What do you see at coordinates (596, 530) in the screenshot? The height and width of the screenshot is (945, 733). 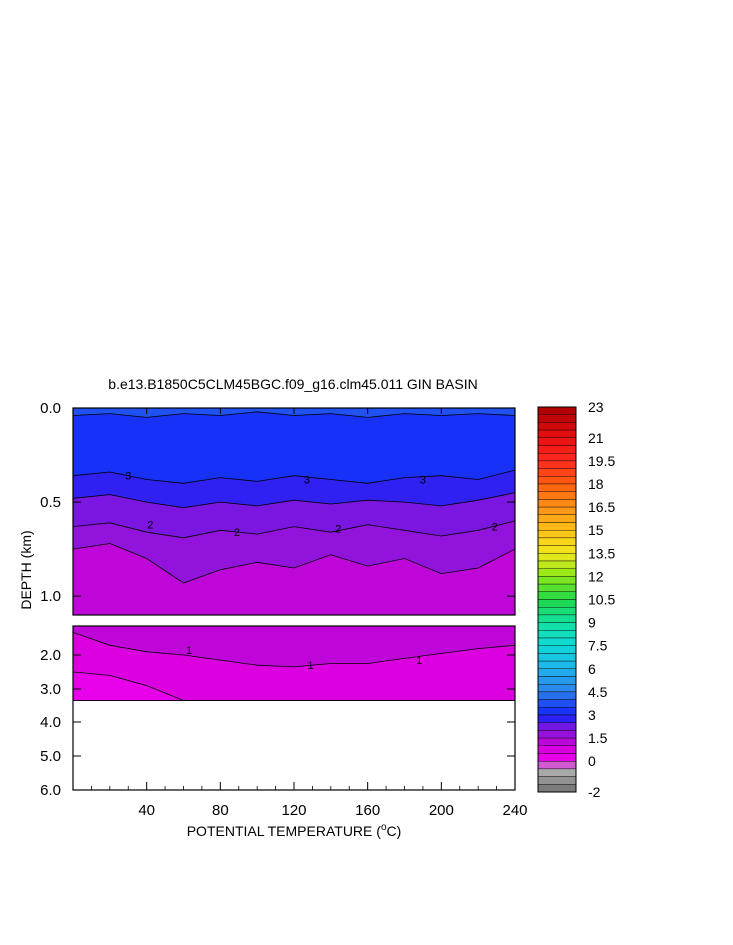 I see `colorbar-label: 15` at bounding box center [596, 530].